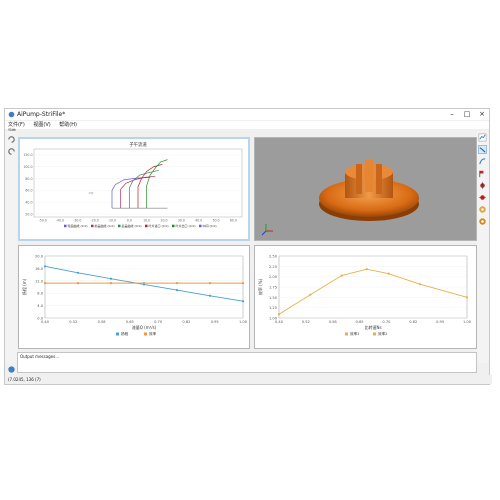  I want to click on curve-icon, so click(482, 149).